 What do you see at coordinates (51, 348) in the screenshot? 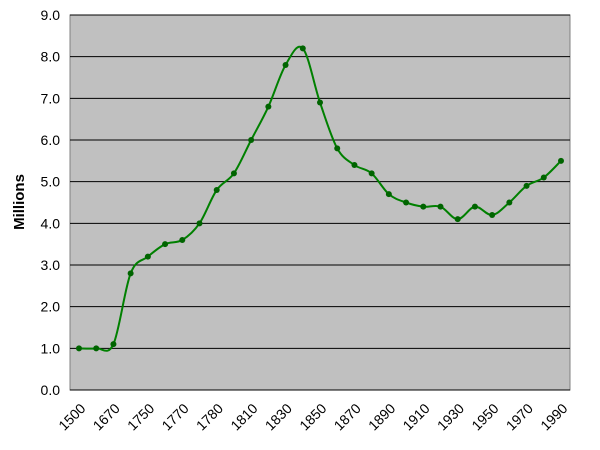
I see `y-tick-label: 1.0` at bounding box center [51, 348].